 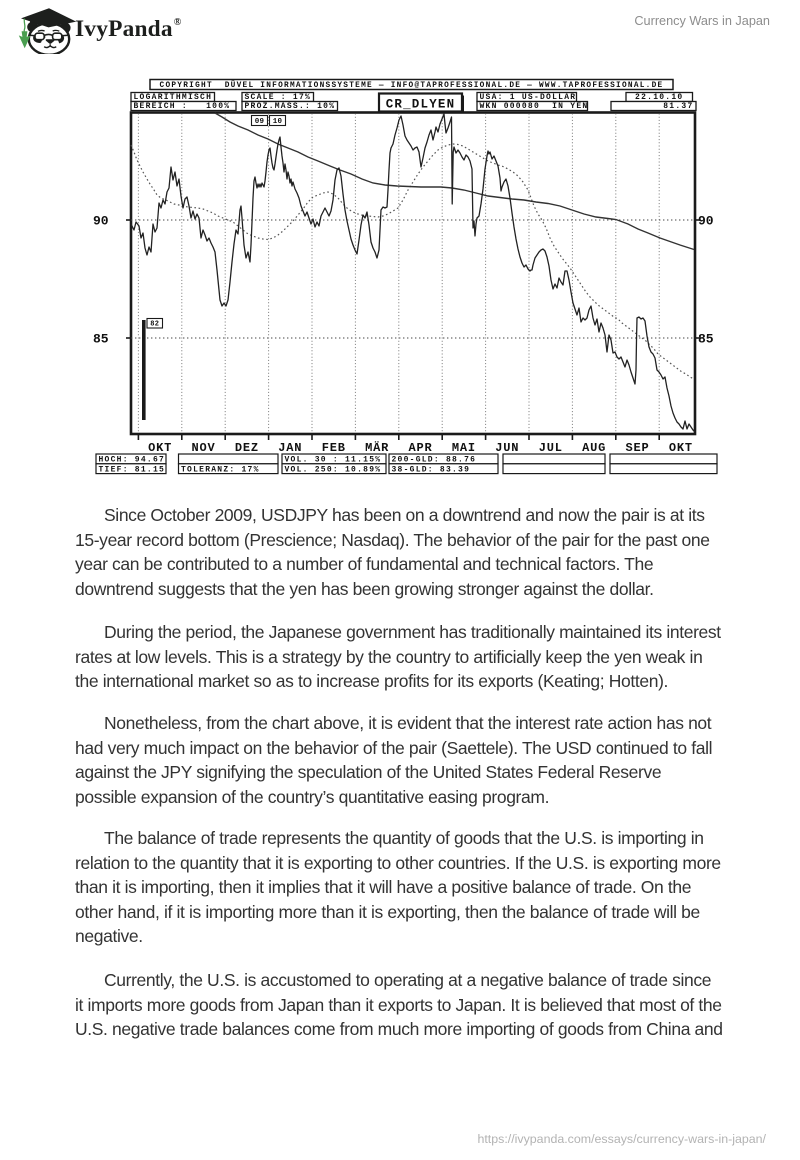 I want to click on svg-text: MÄR, so click(x=377, y=447).